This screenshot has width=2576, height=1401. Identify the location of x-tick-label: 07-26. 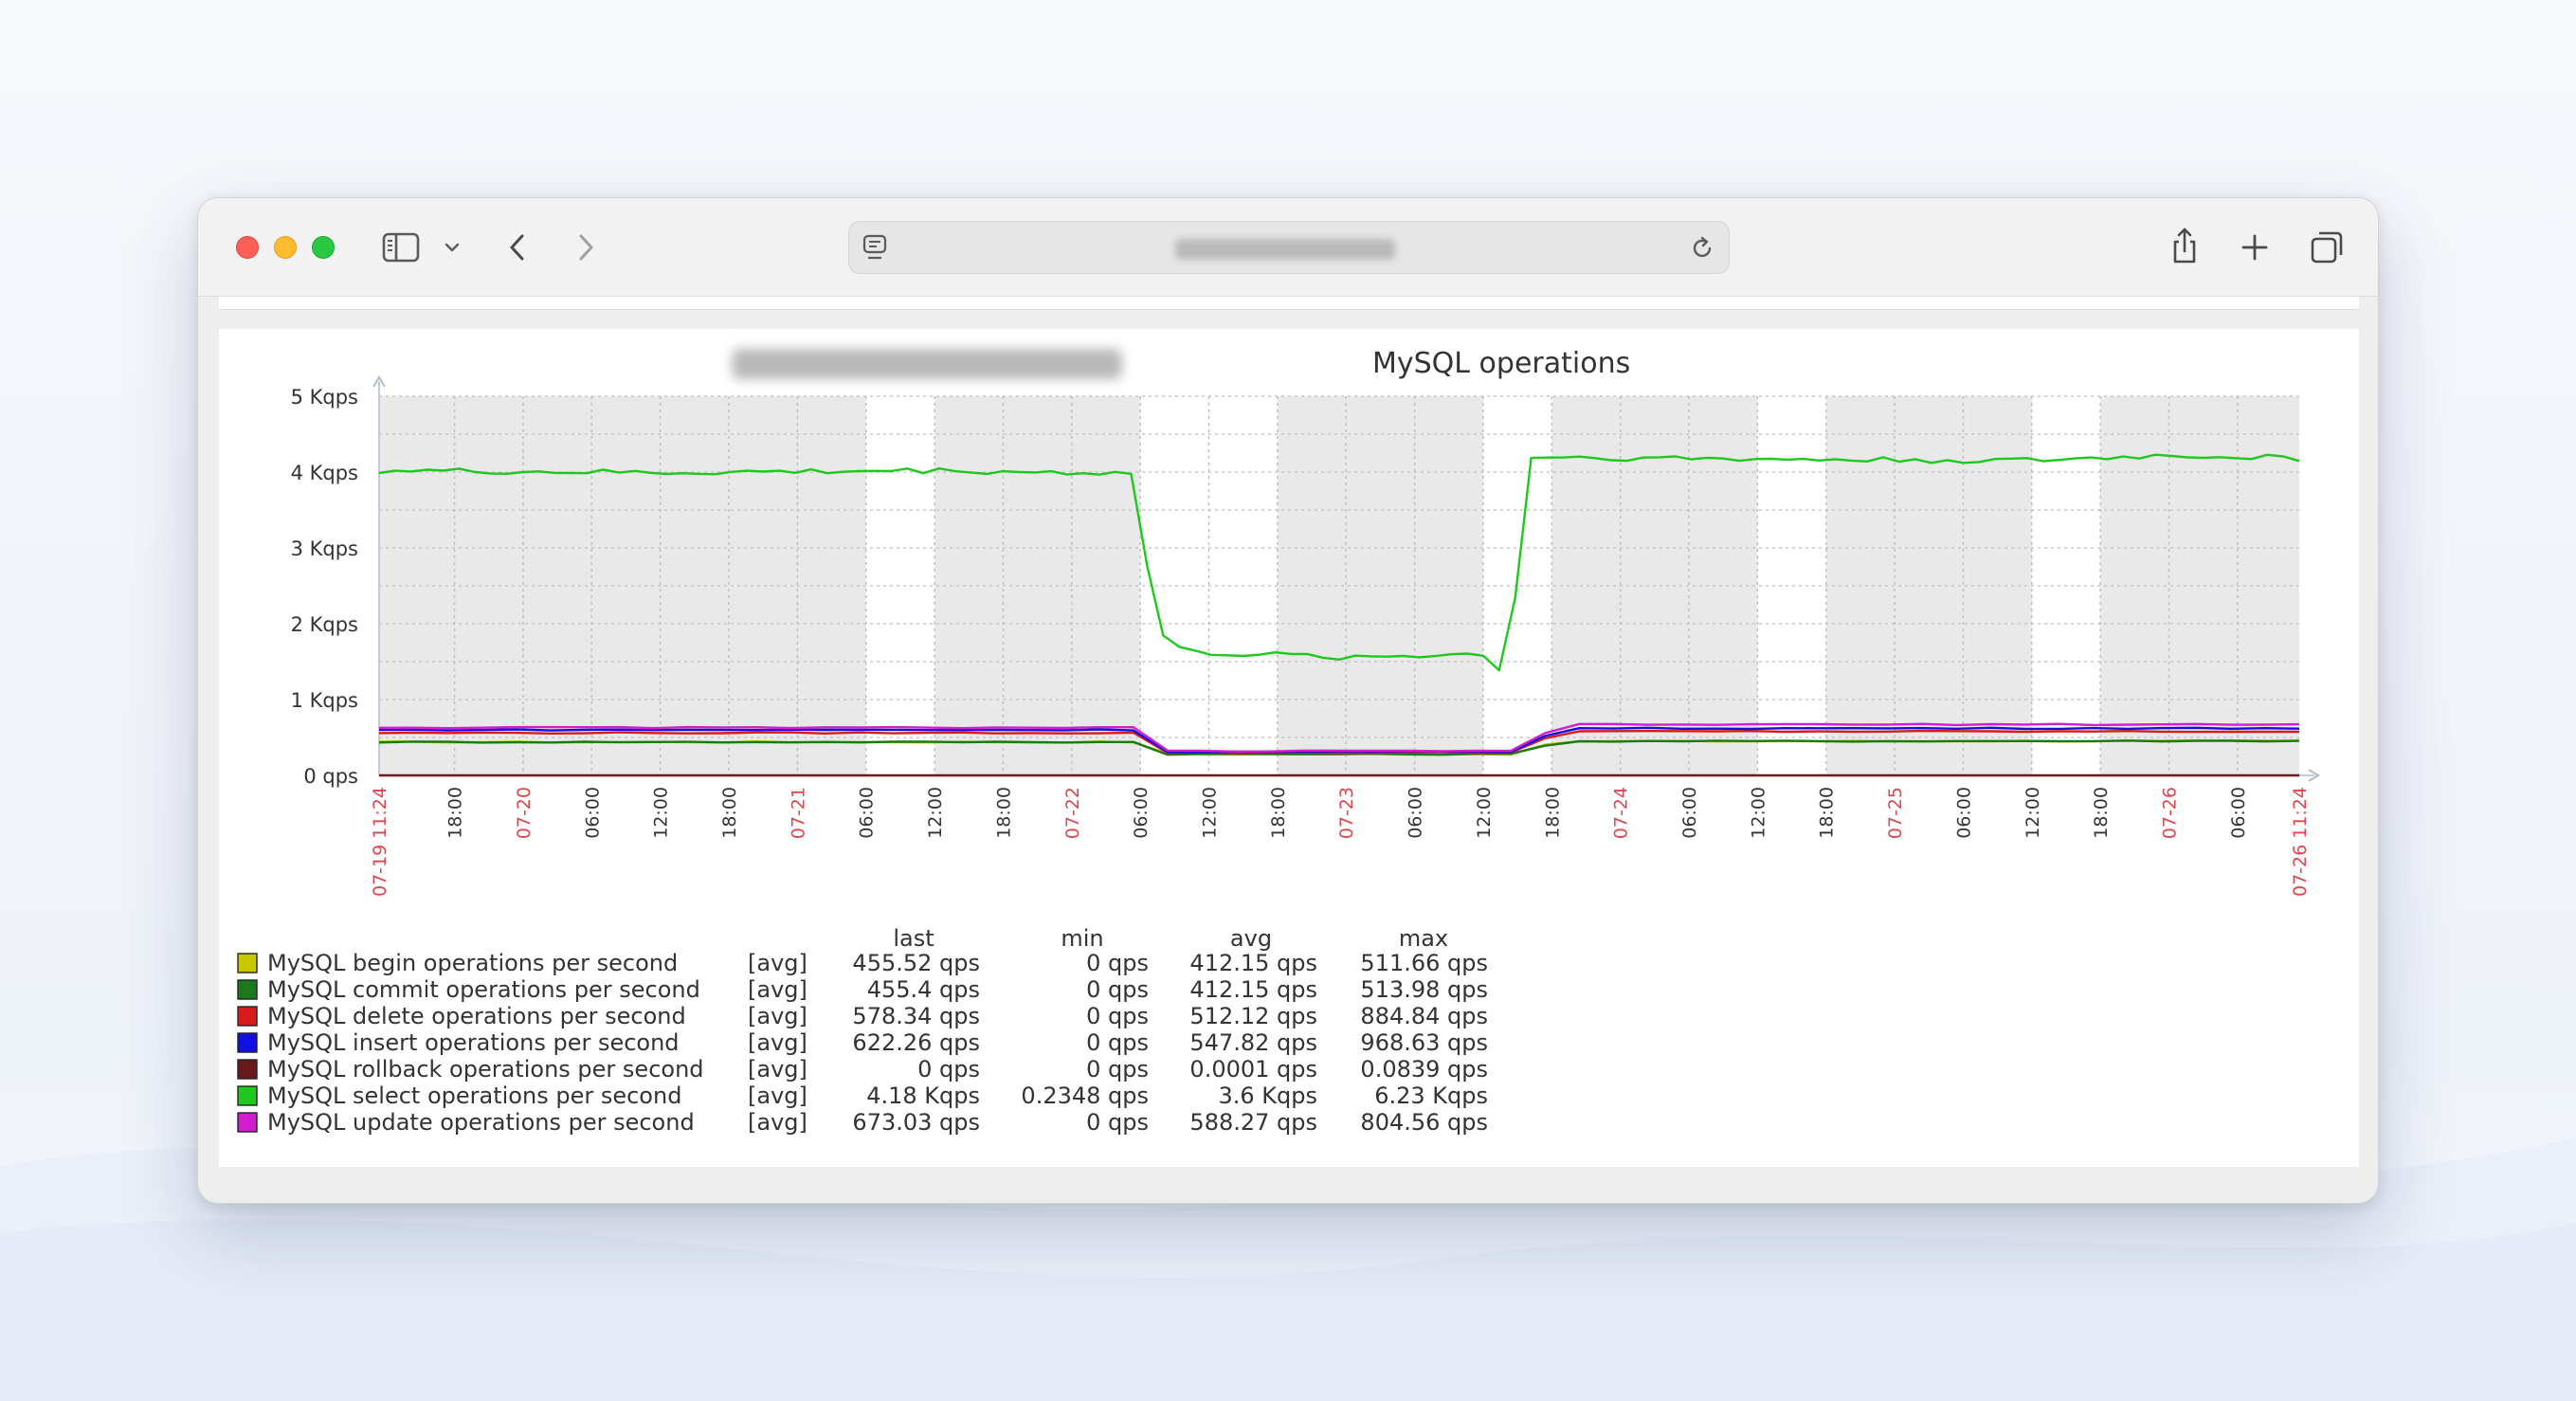
(2170, 813).